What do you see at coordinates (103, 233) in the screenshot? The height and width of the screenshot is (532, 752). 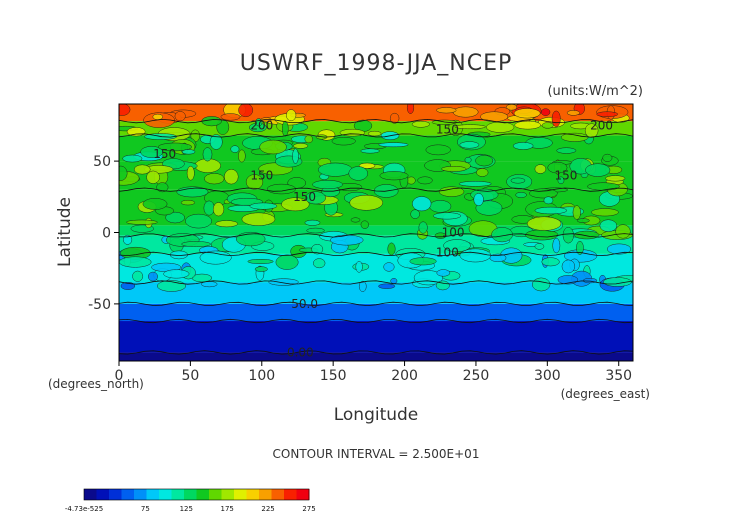 I see `y-axis: -50 0 50` at bounding box center [103, 233].